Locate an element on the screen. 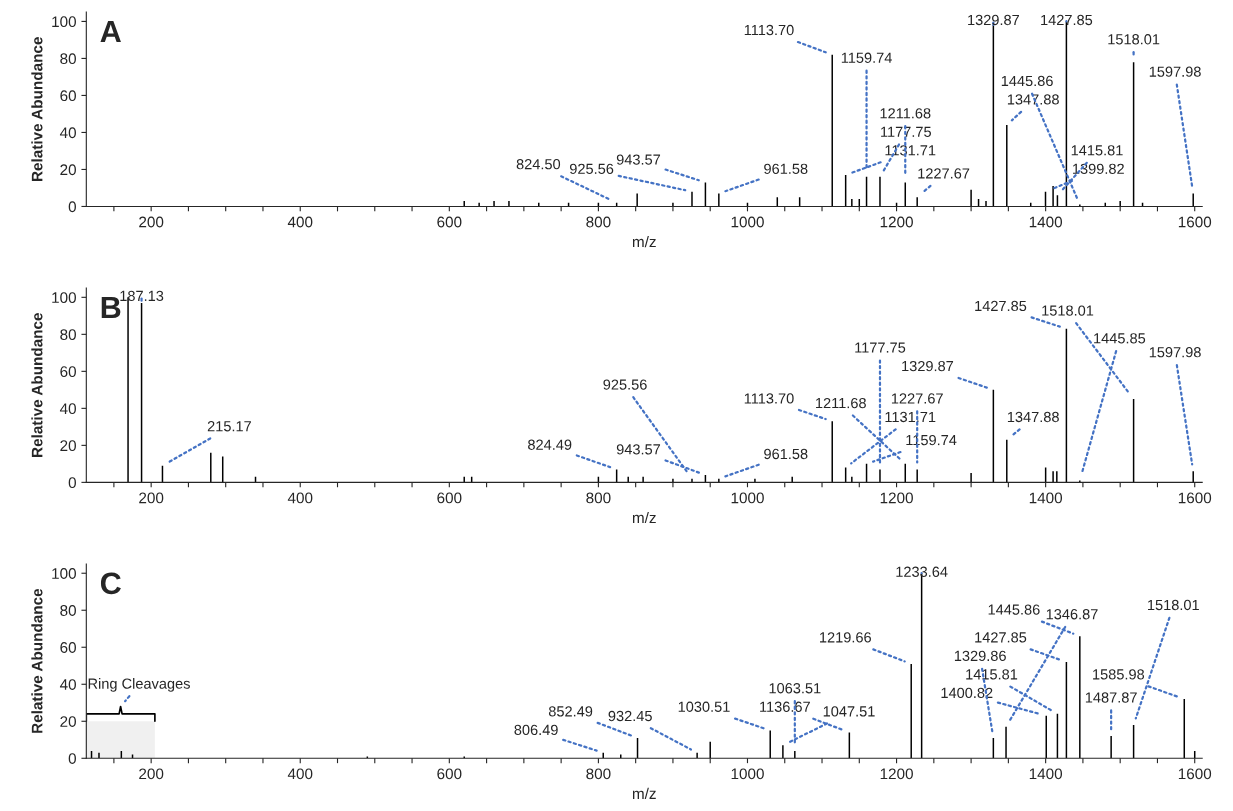  annotation: 1063.51 is located at coordinates (795, 688).